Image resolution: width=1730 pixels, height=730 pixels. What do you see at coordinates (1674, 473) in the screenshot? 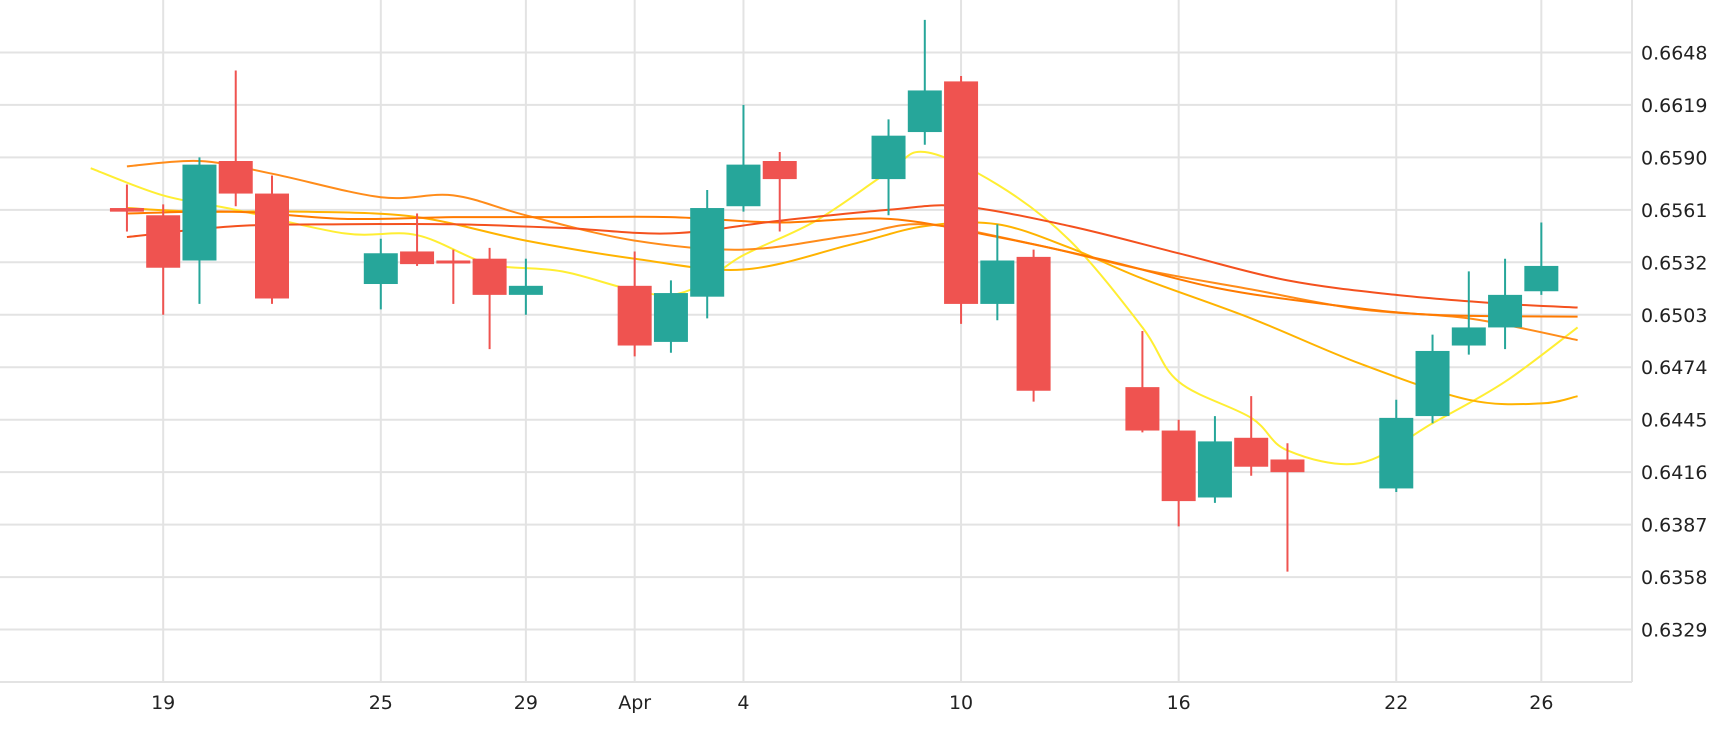
I see `y-tick-label: 0.6416` at bounding box center [1674, 473].